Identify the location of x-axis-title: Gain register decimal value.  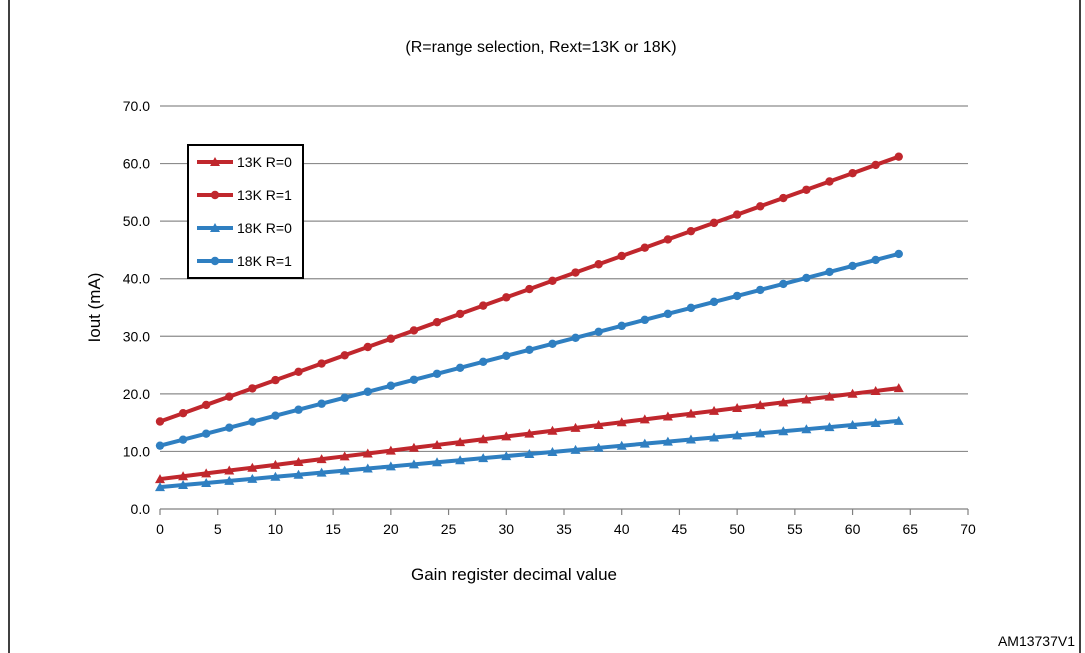
(514, 574).